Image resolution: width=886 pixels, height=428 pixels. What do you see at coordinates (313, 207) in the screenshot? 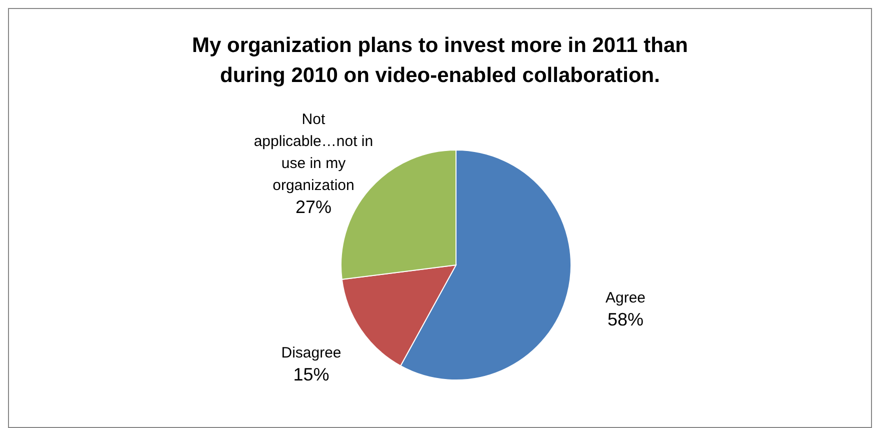
I see `data-label: 27%` at bounding box center [313, 207].